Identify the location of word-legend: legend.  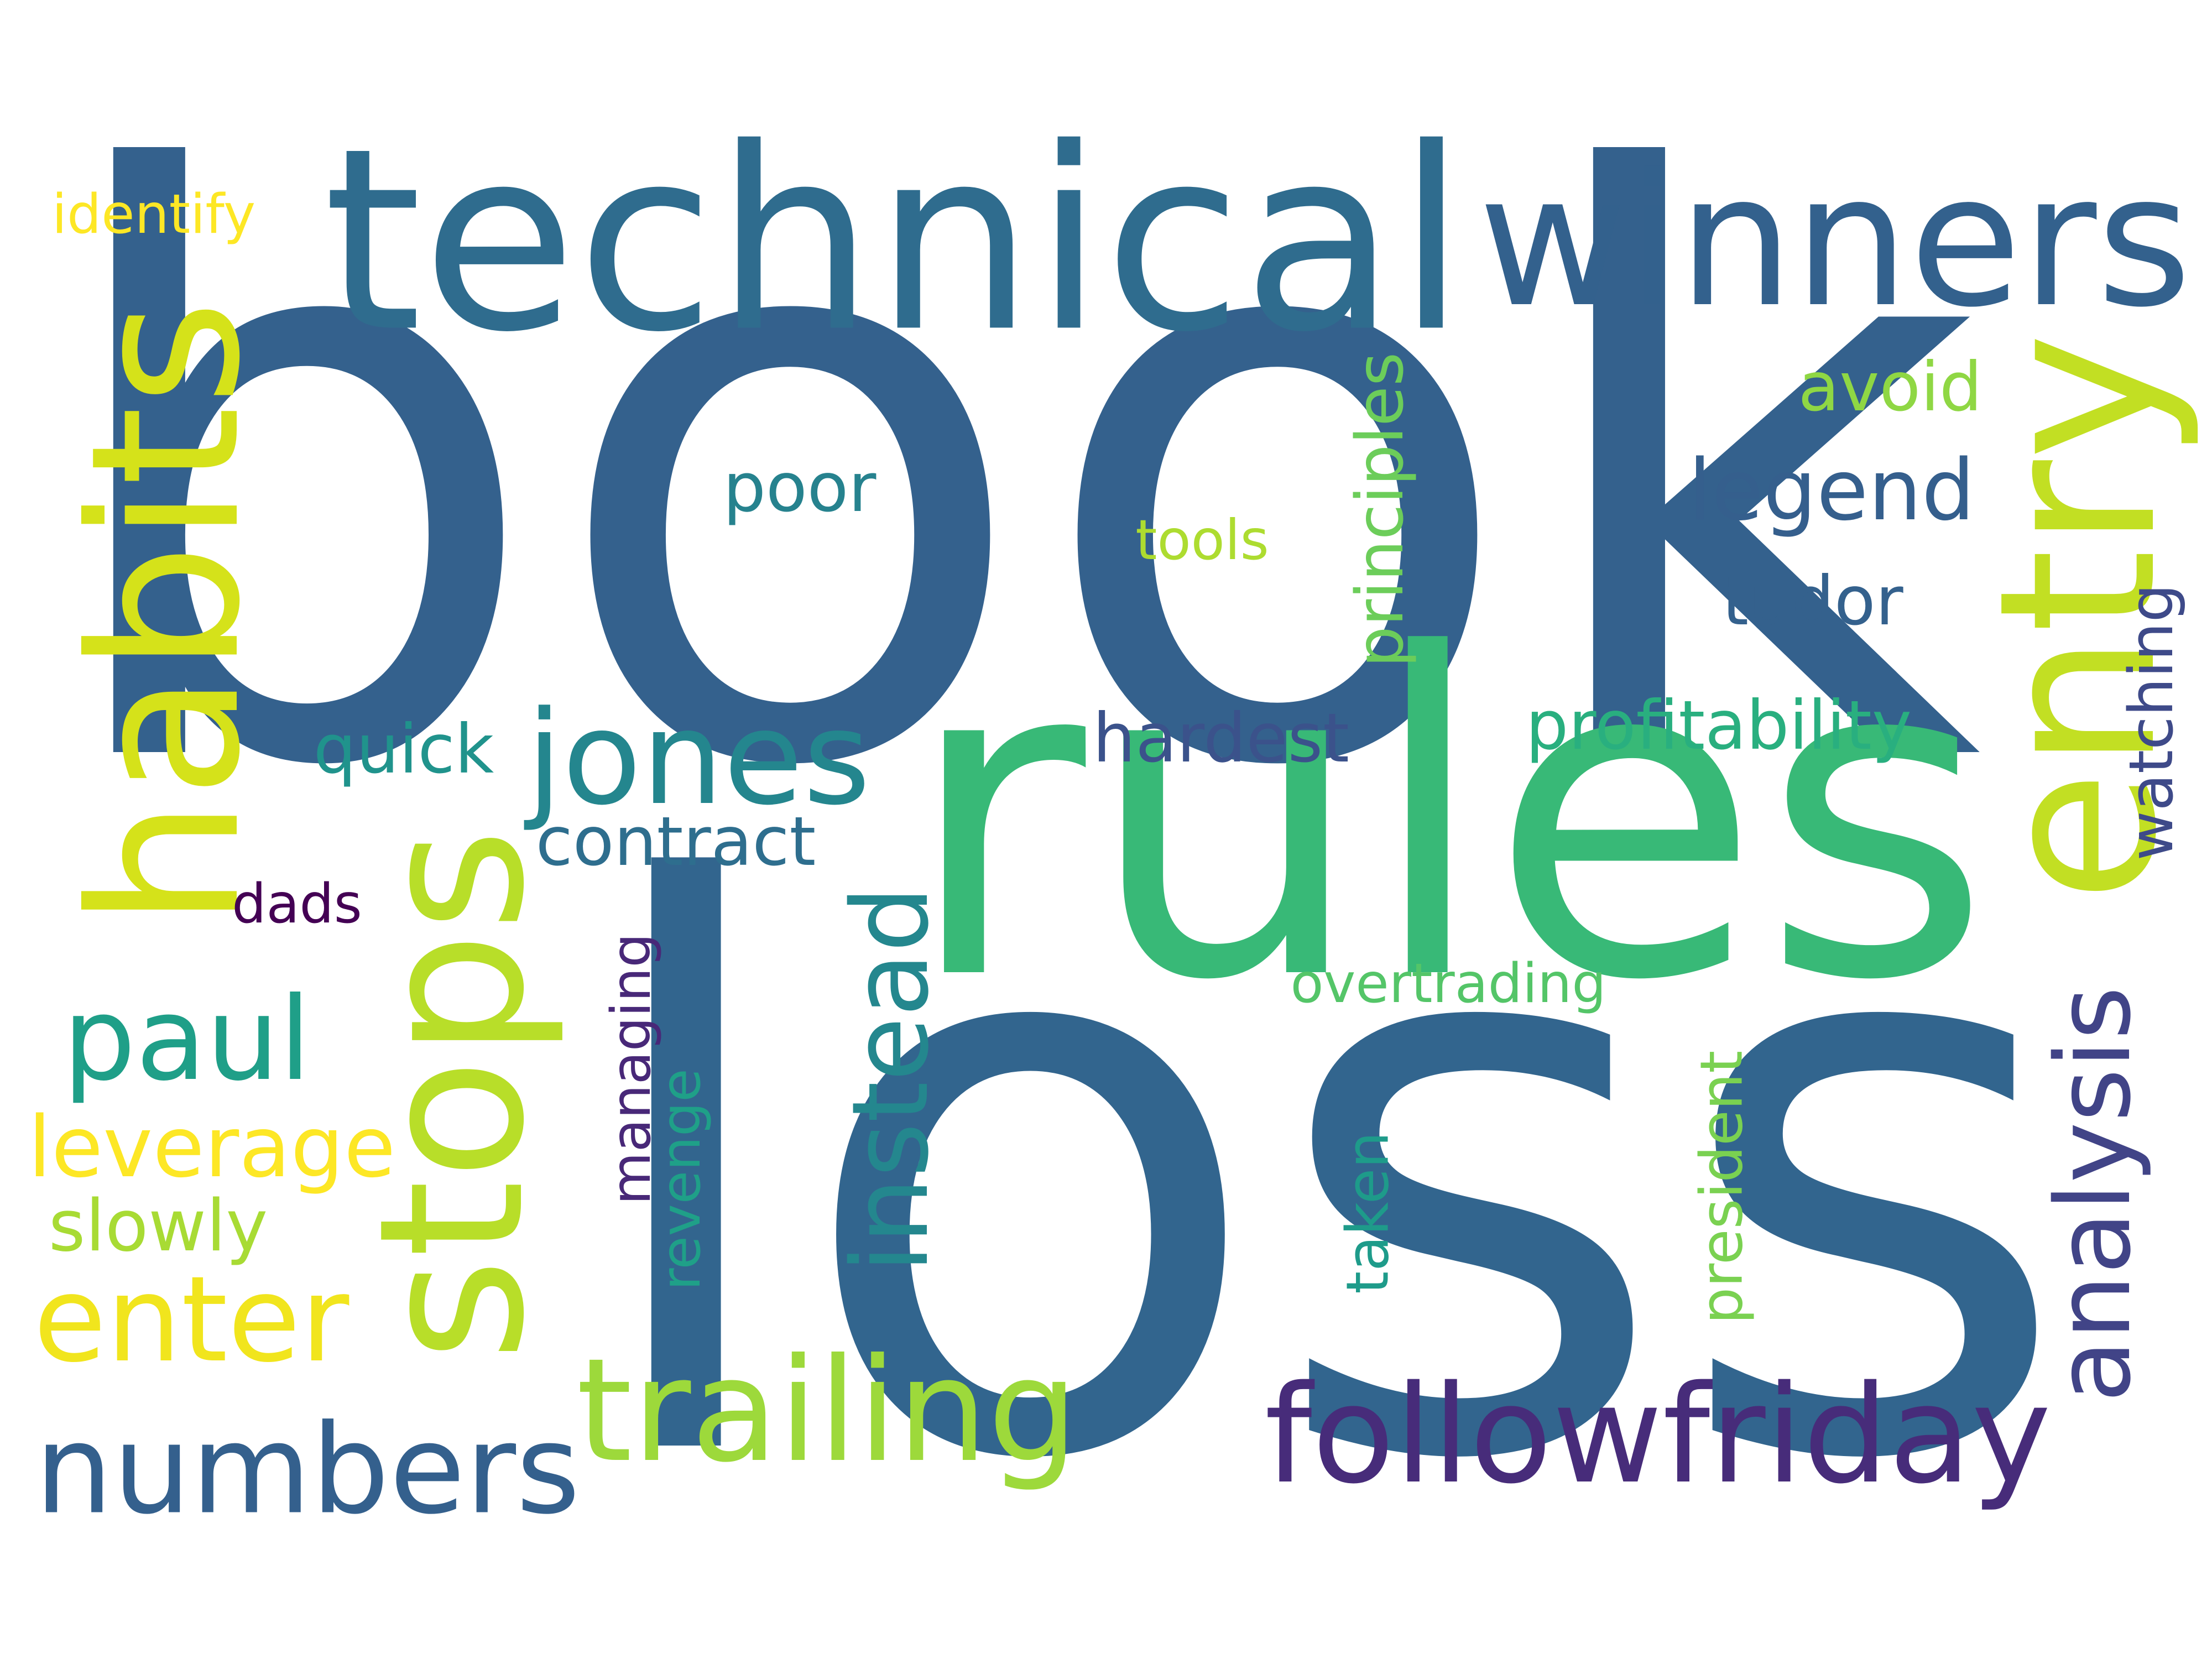
(1832, 490).